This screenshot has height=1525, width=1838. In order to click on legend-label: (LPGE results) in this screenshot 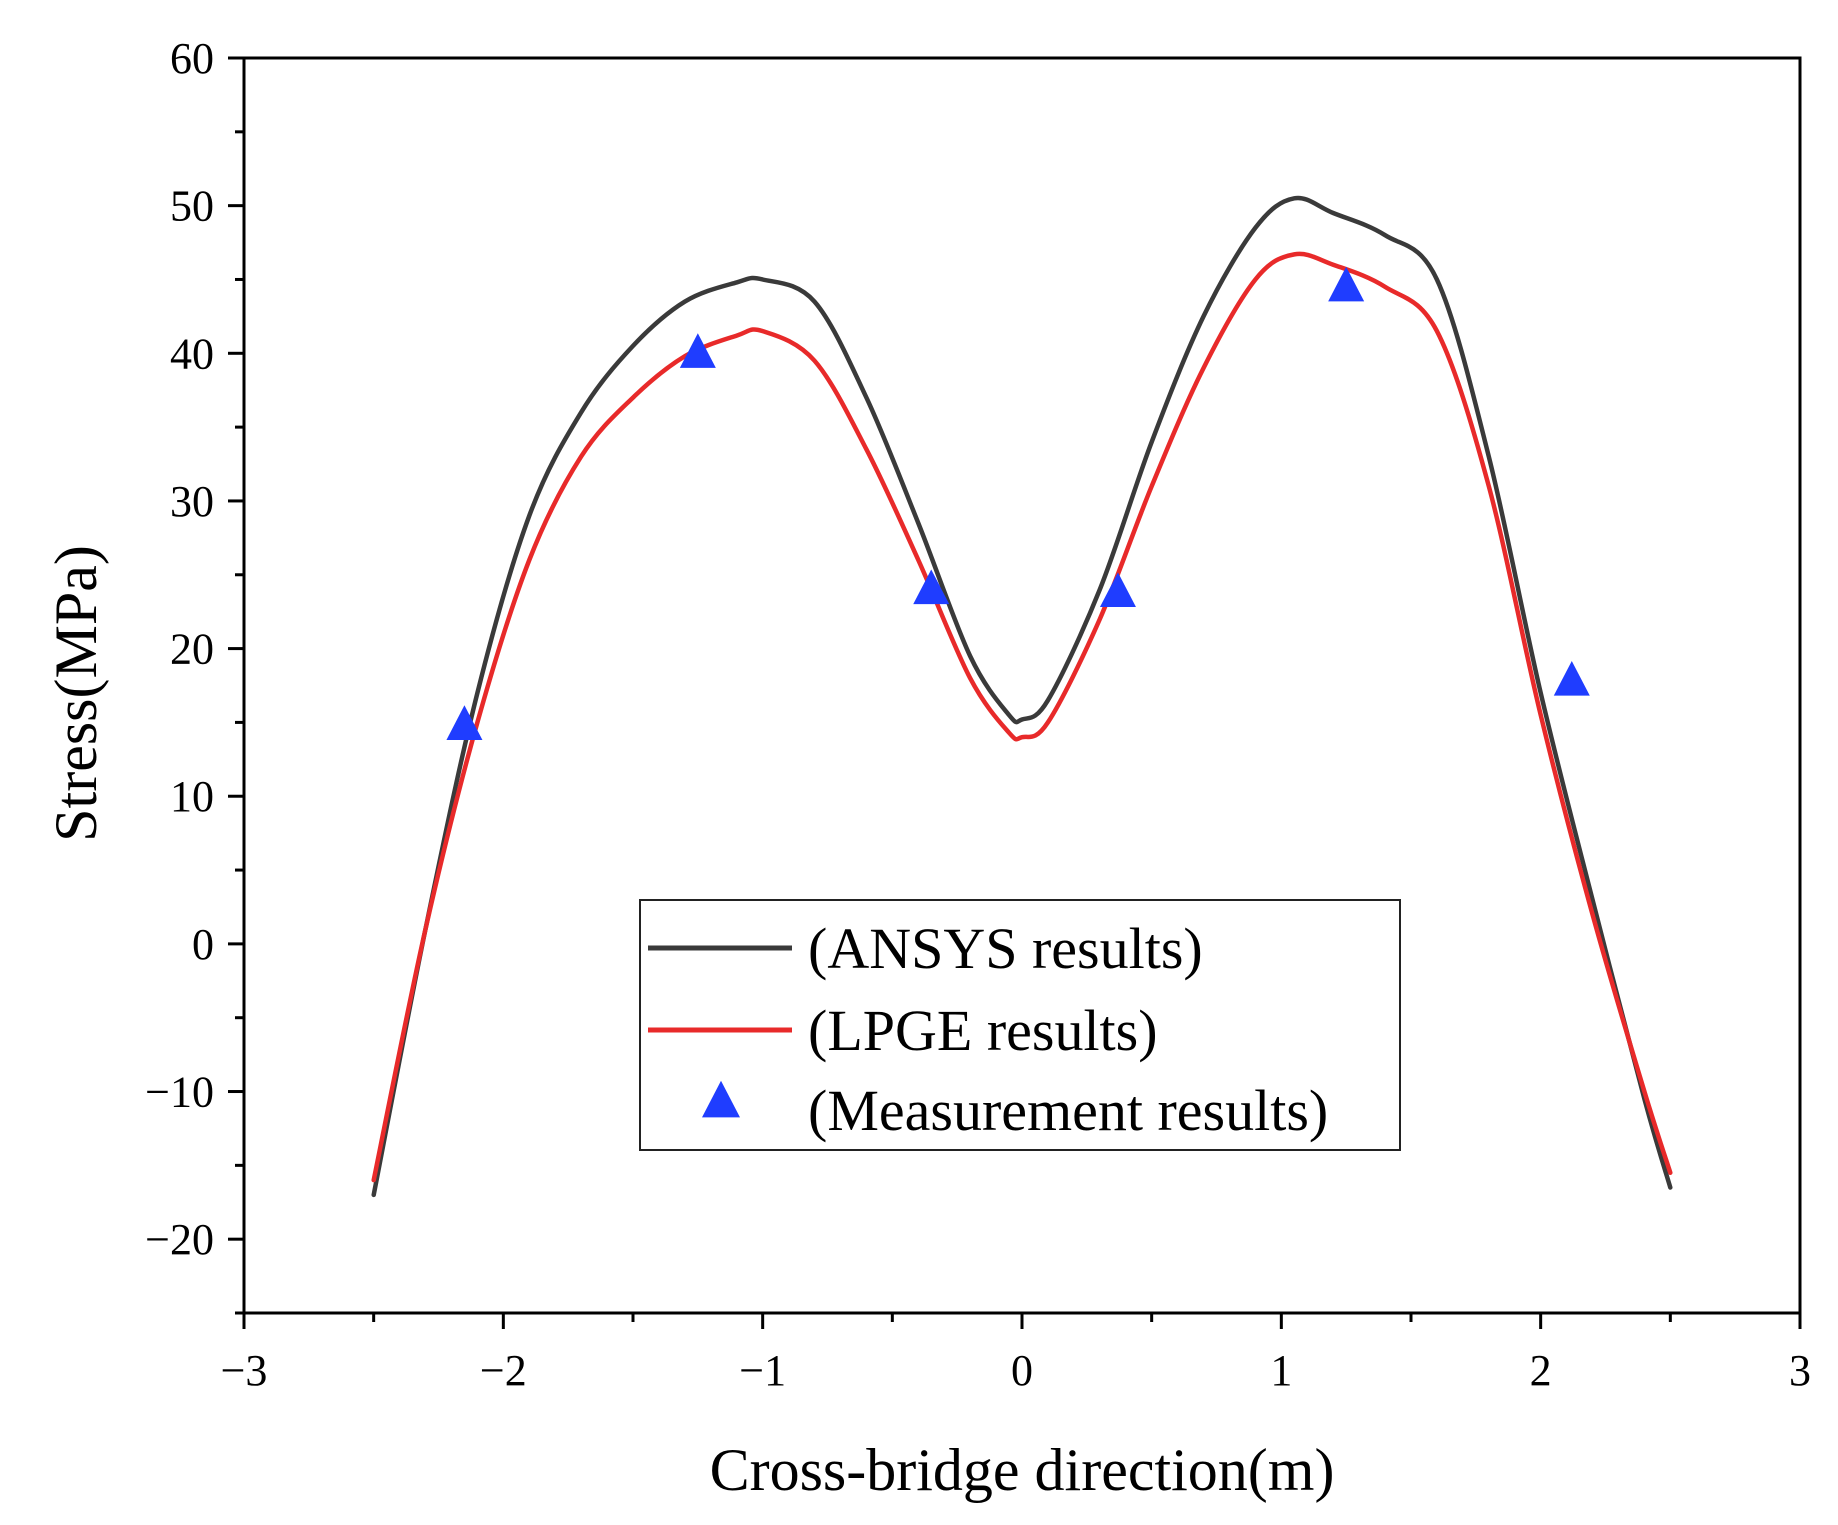, I will do `click(983, 1030)`.